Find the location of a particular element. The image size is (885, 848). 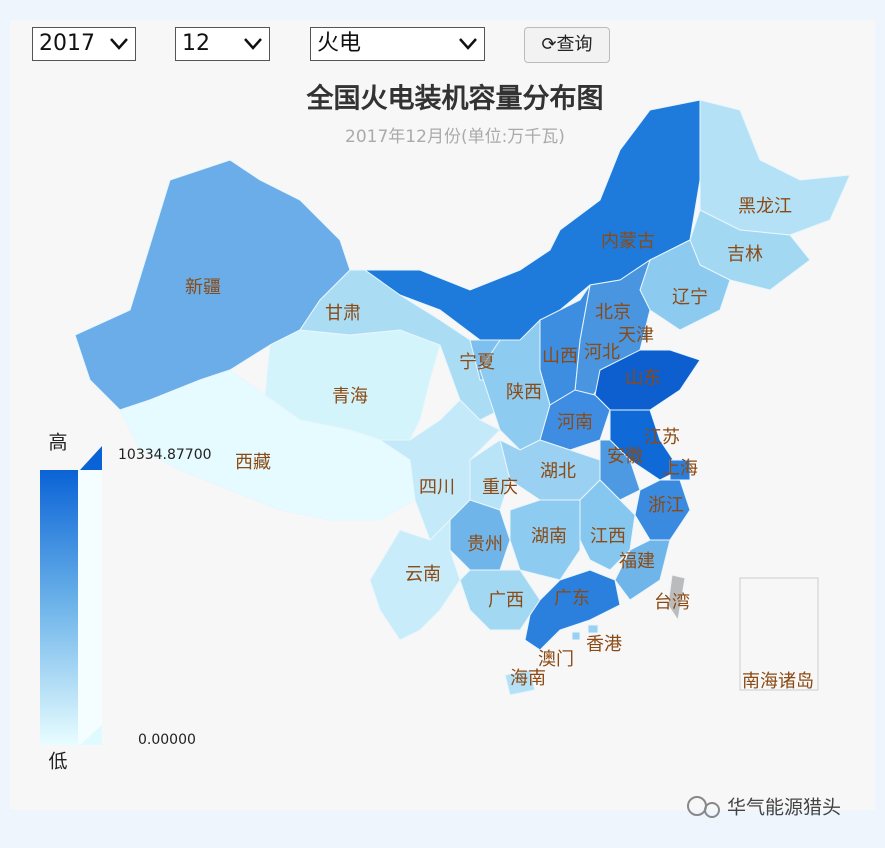

province-label: 西藏 is located at coordinates (253, 462).